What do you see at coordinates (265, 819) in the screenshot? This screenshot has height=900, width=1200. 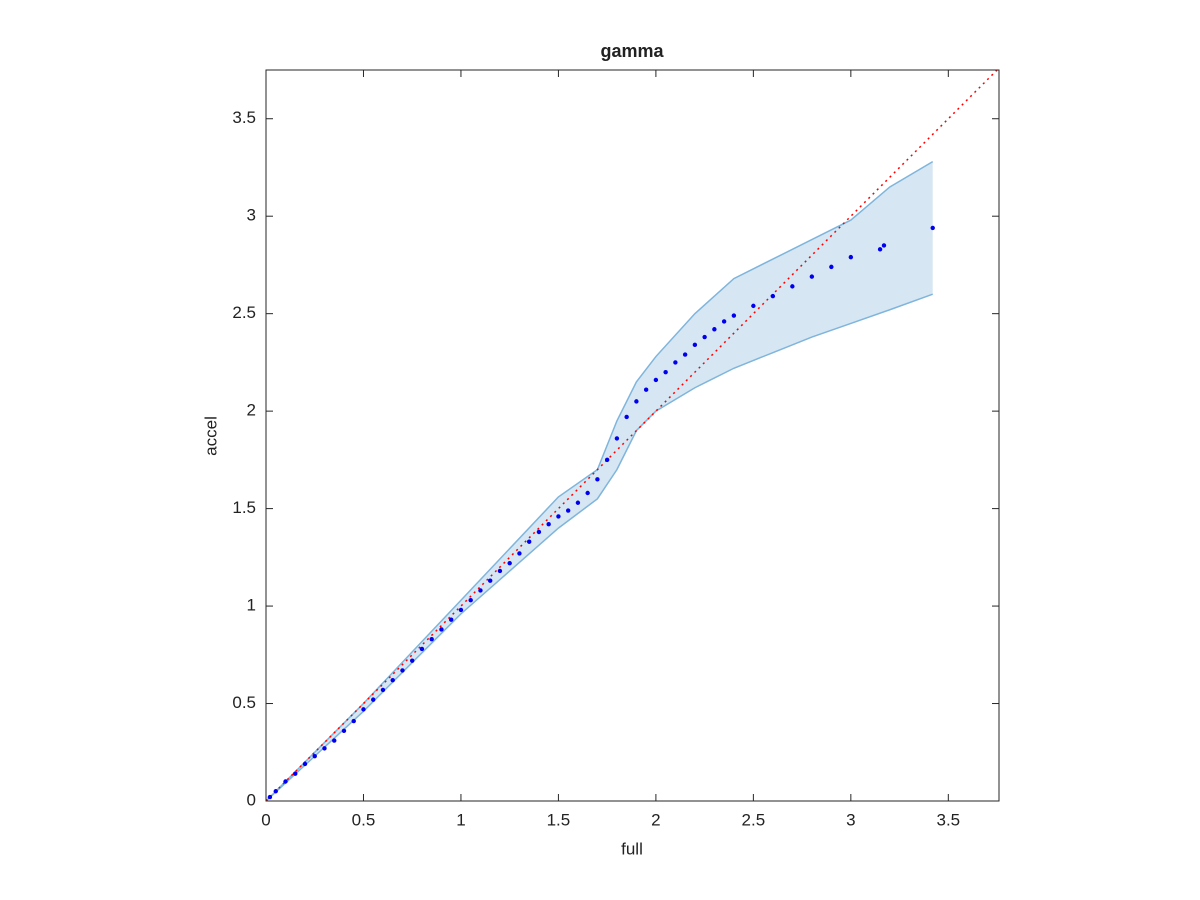 I see `x-tick-label: 0` at bounding box center [265, 819].